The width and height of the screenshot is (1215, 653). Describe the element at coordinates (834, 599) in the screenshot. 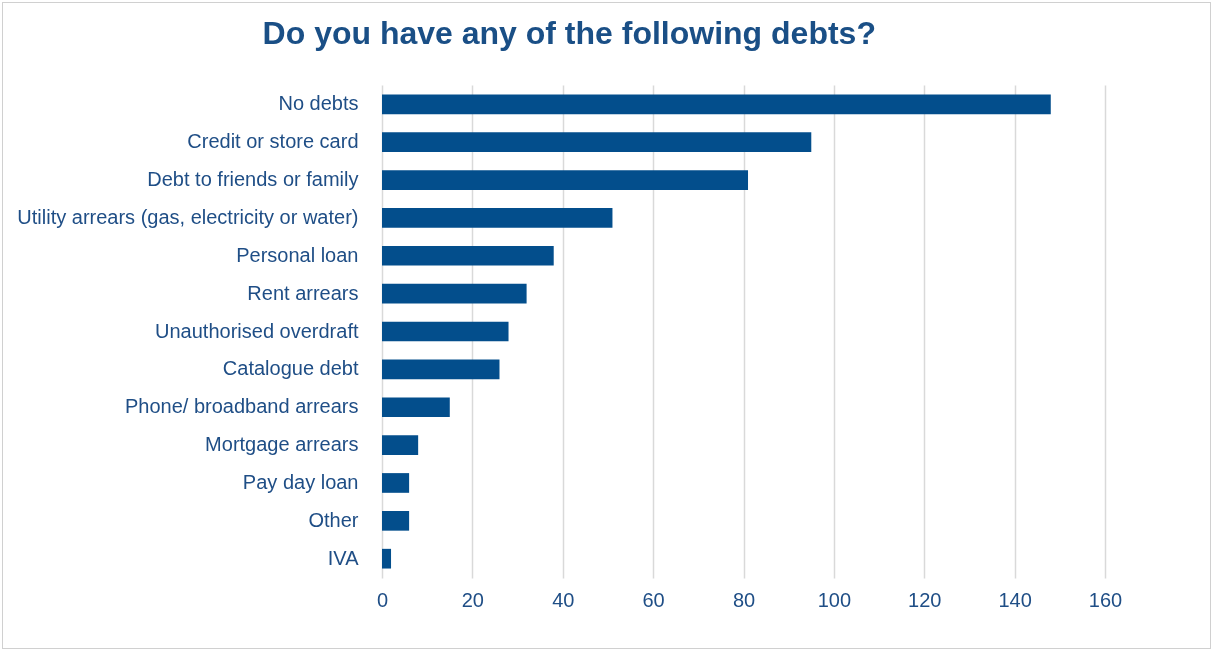

I see `x-tick-label: 100` at that location.